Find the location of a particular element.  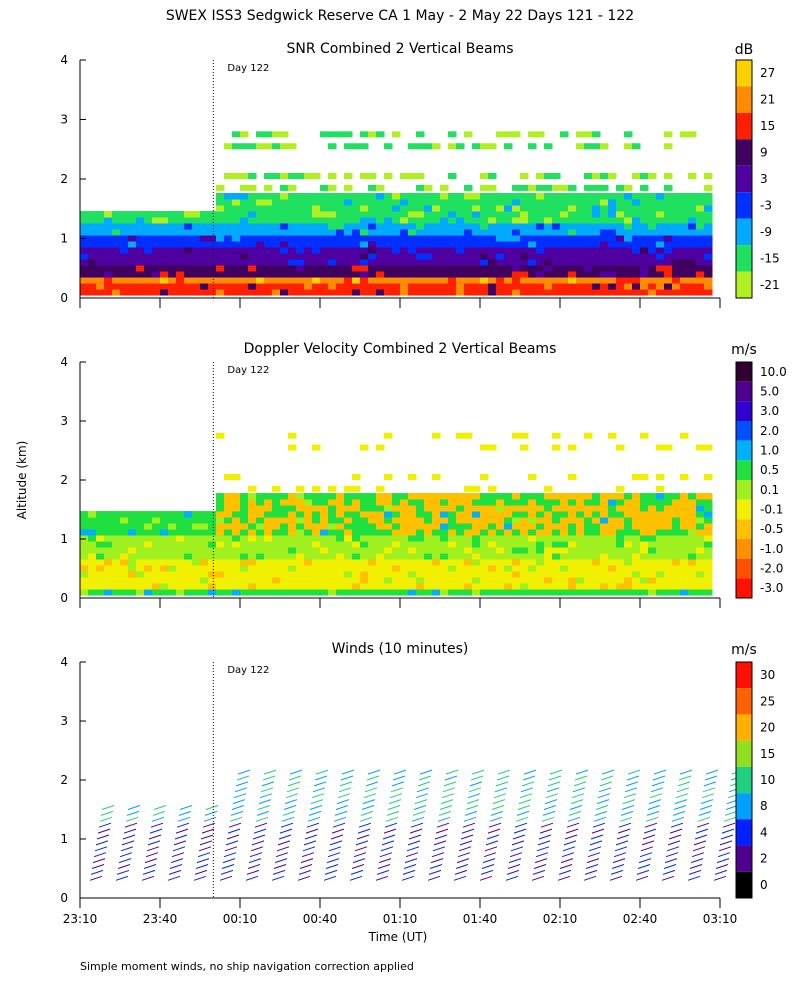

y-tick-label: 2 is located at coordinates (64, 480).